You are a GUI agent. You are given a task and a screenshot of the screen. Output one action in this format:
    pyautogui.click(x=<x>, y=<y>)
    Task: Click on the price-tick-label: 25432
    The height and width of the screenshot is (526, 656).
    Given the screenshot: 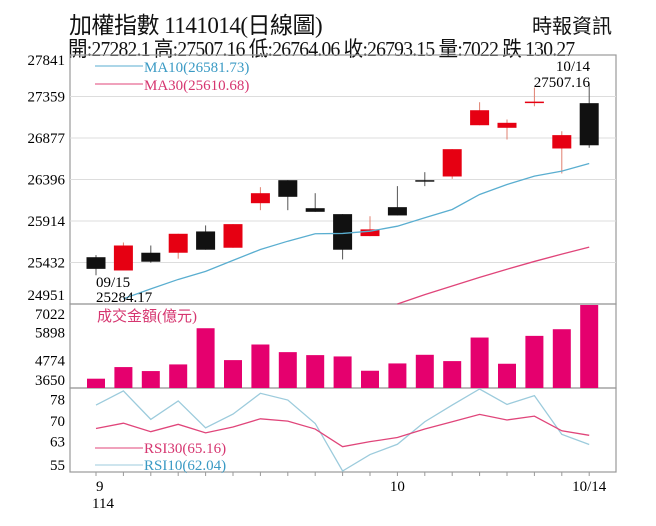 What is the action you would take?
    pyautogui.click(x=47, y=264)
    